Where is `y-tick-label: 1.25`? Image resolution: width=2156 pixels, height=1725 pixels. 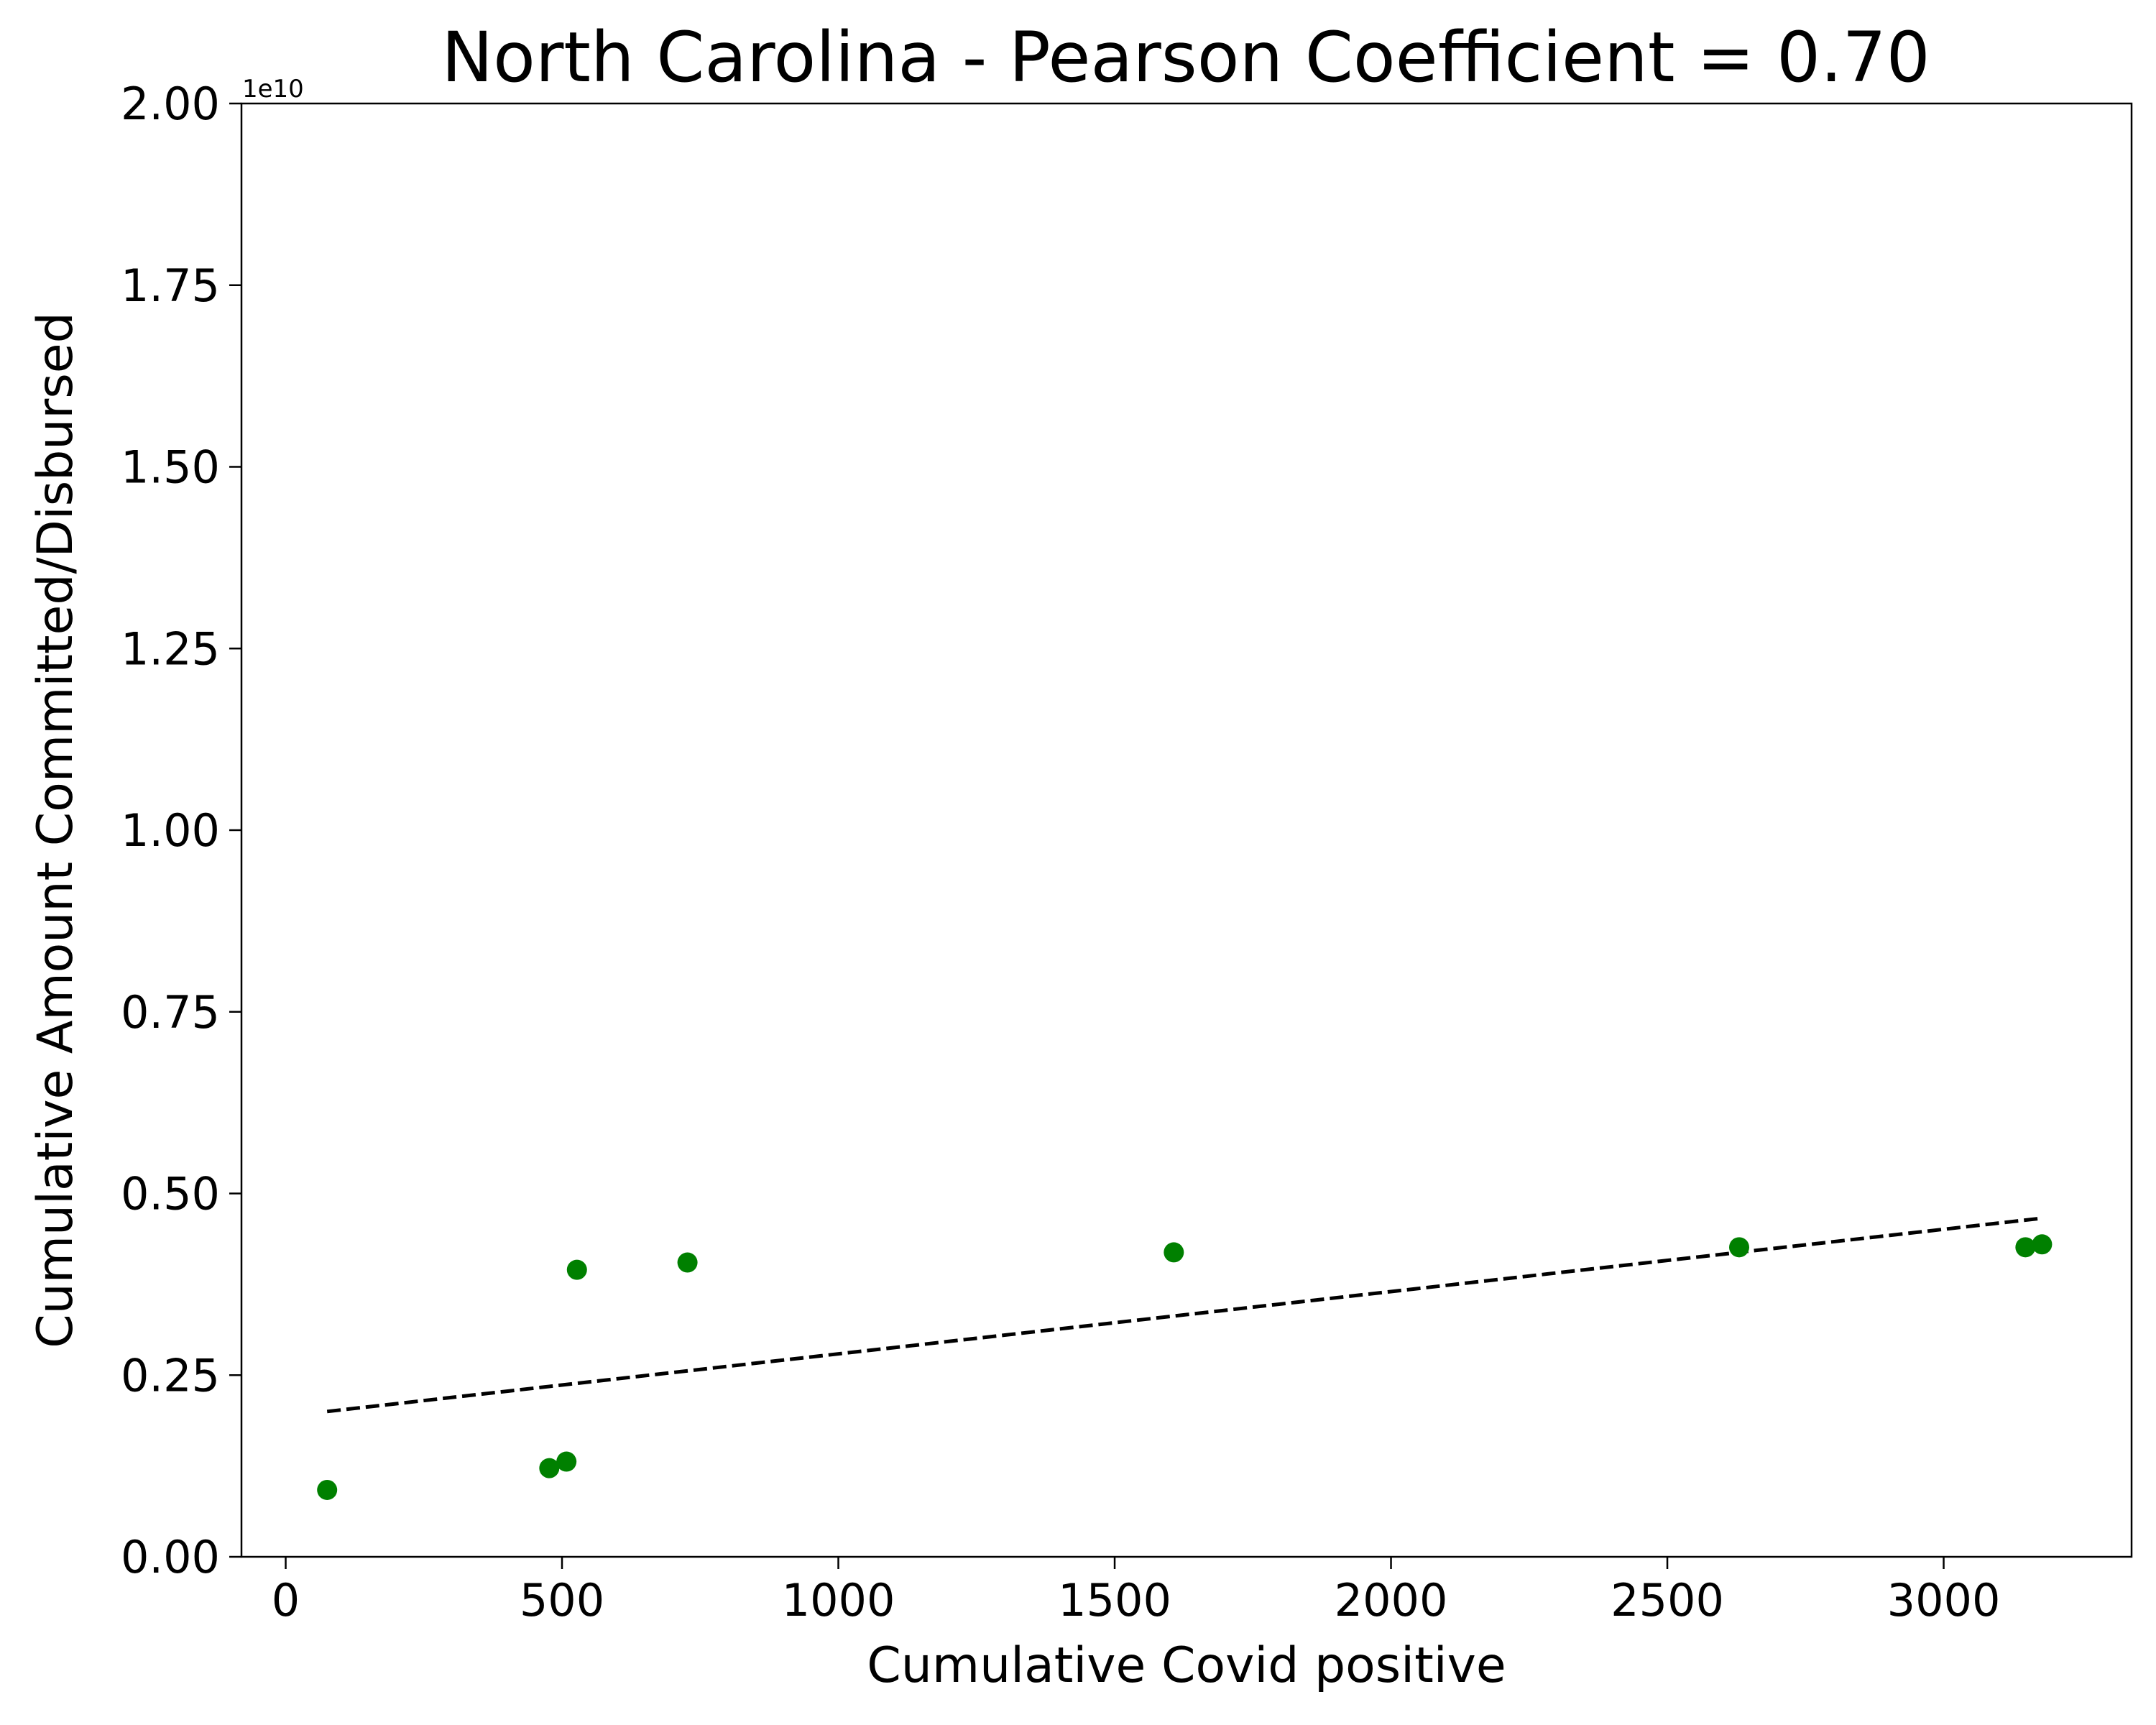
y-tick-label: 1.25 is located at coordinates (170, 648).